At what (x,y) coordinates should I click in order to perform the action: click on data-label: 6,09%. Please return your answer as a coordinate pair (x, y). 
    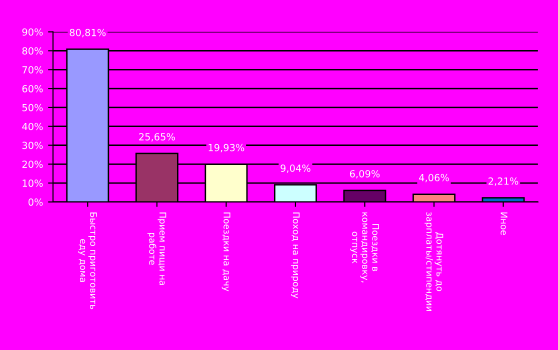
    Looking at the image, I should click on (365, 174).